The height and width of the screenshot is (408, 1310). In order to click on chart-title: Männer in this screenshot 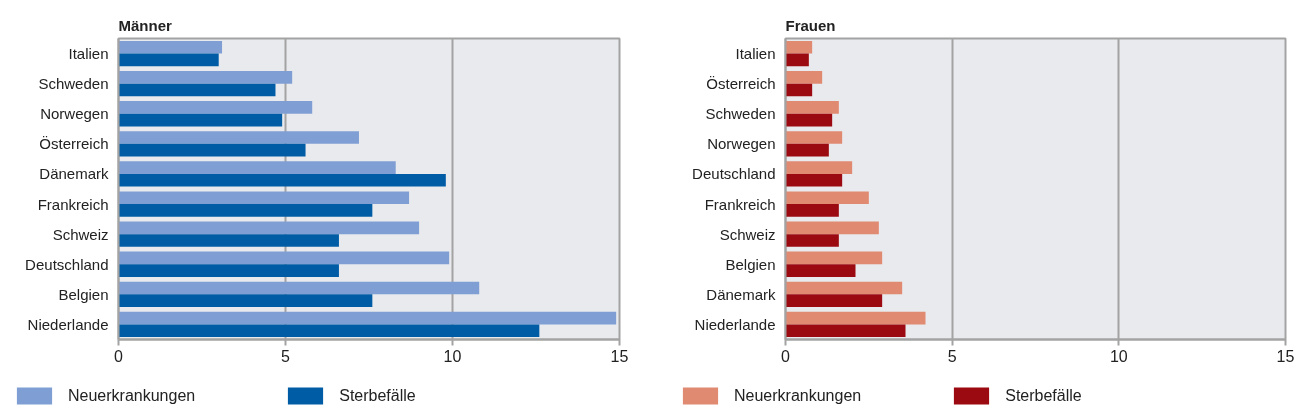, I will do `click(145, 25)`.